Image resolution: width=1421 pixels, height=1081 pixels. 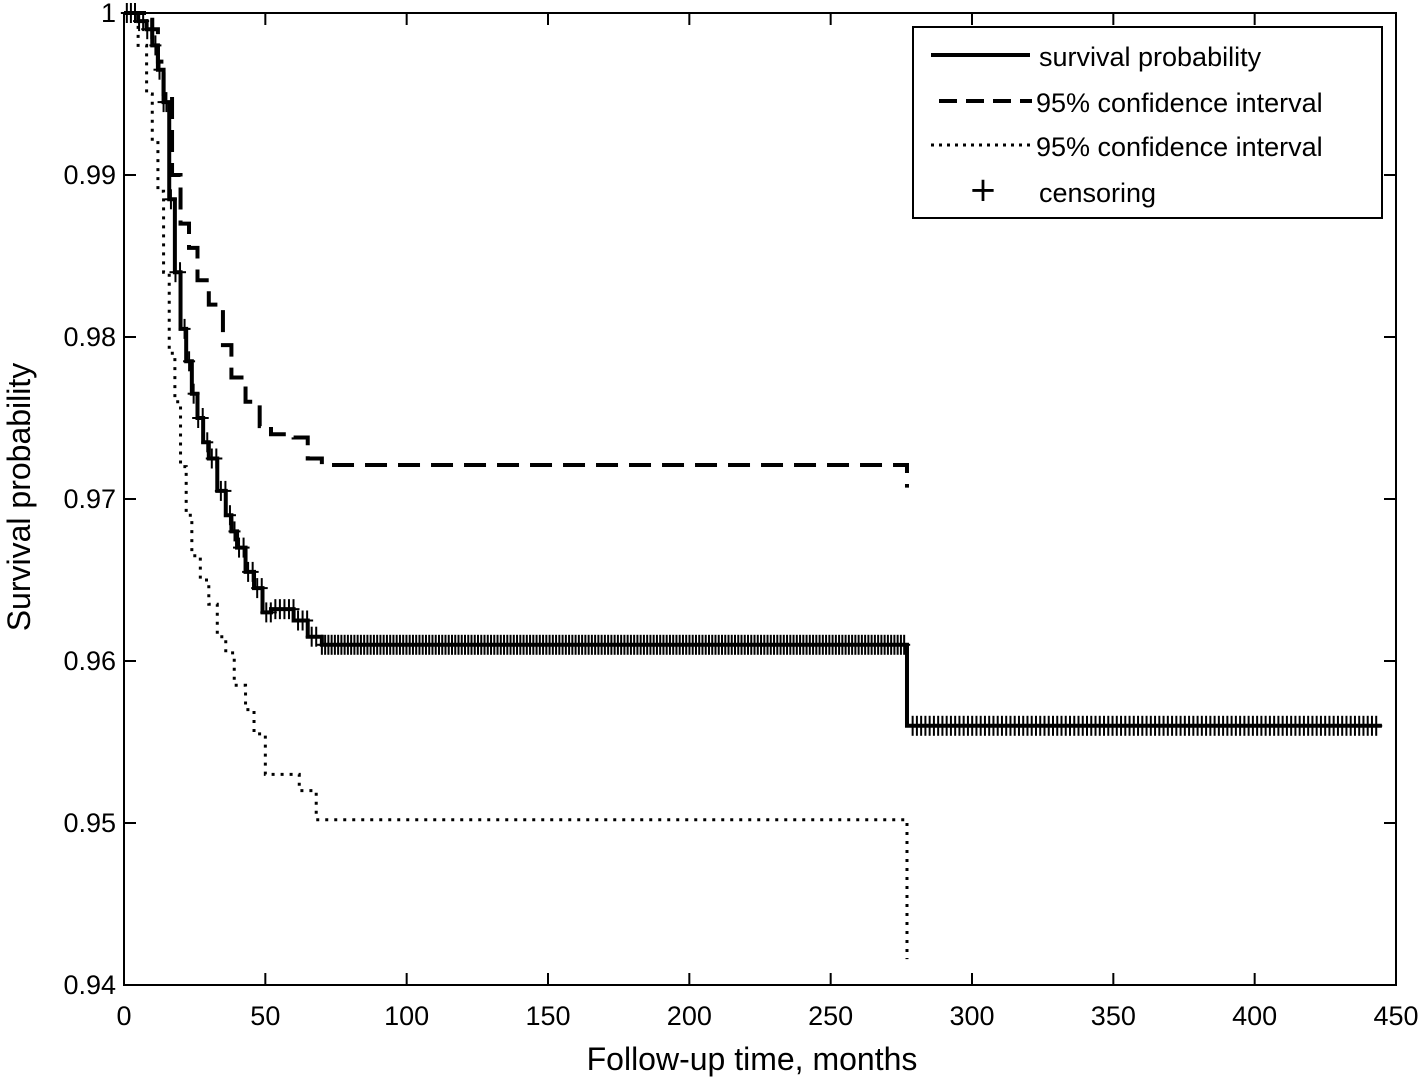 I want to click on y-tick-label: 1, so click(x=108, y=14).